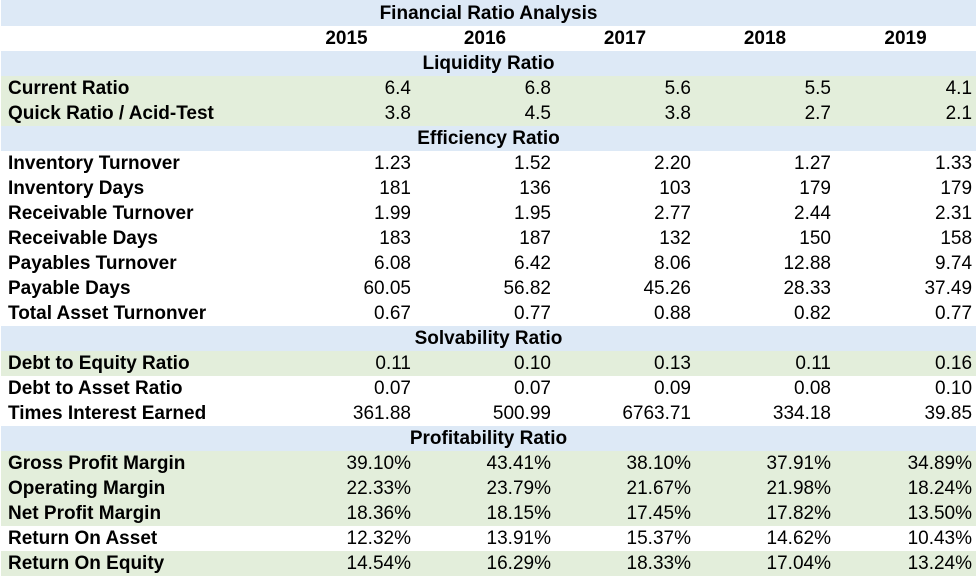 This screenshot has height=579, width=977. I want to click on ratio-value-cell: 6.4, so click(346, 88).